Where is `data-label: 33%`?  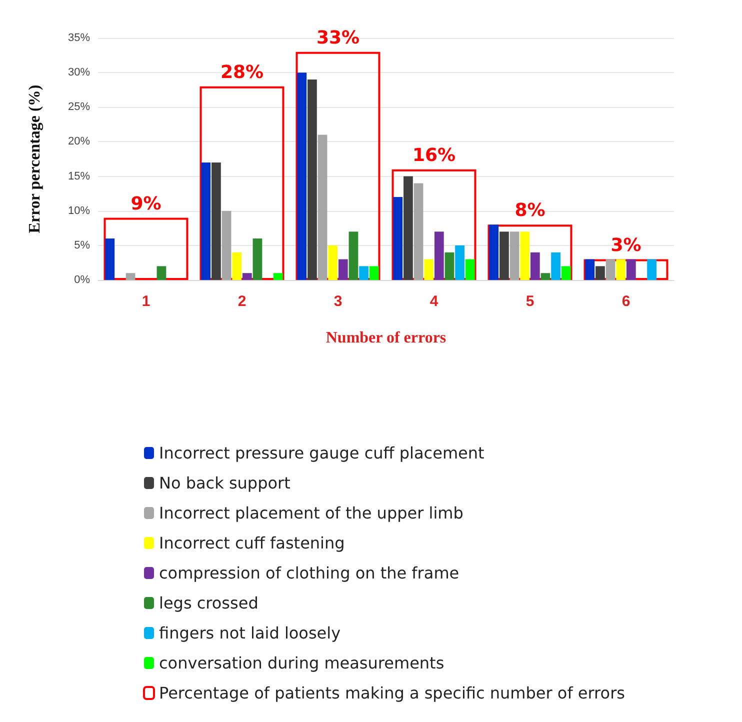
data-label: 33% is located at coordinates (338, 37).